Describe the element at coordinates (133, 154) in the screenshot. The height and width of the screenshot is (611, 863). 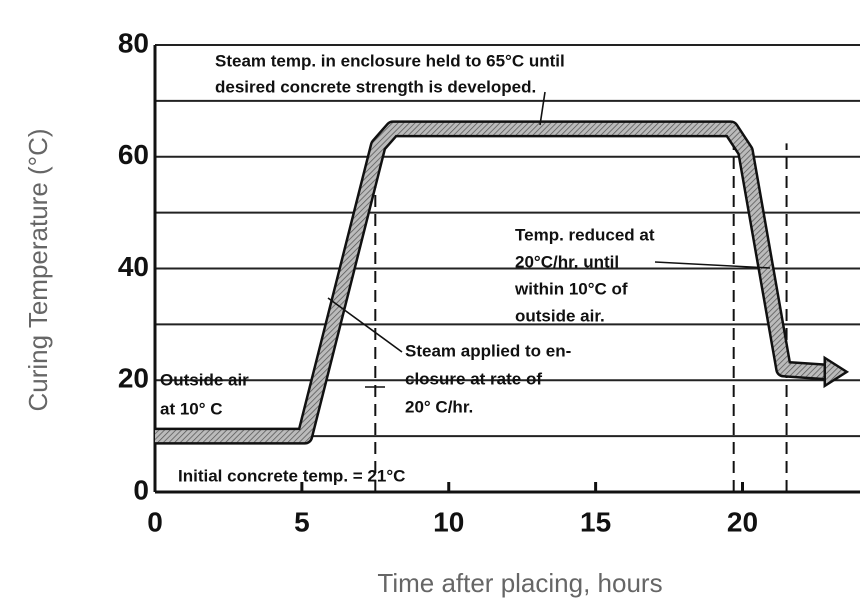
I see `y-tick-label: 60` at that location.